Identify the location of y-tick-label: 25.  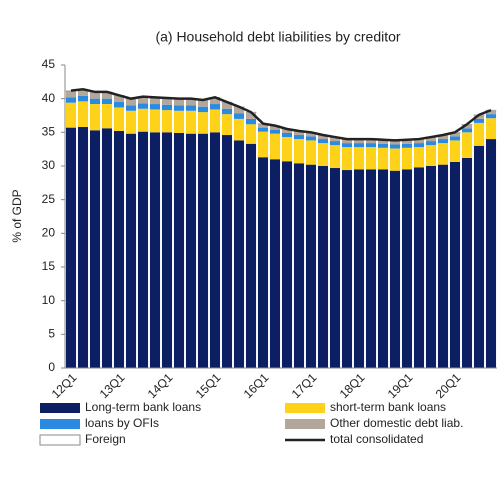
(49, 199).